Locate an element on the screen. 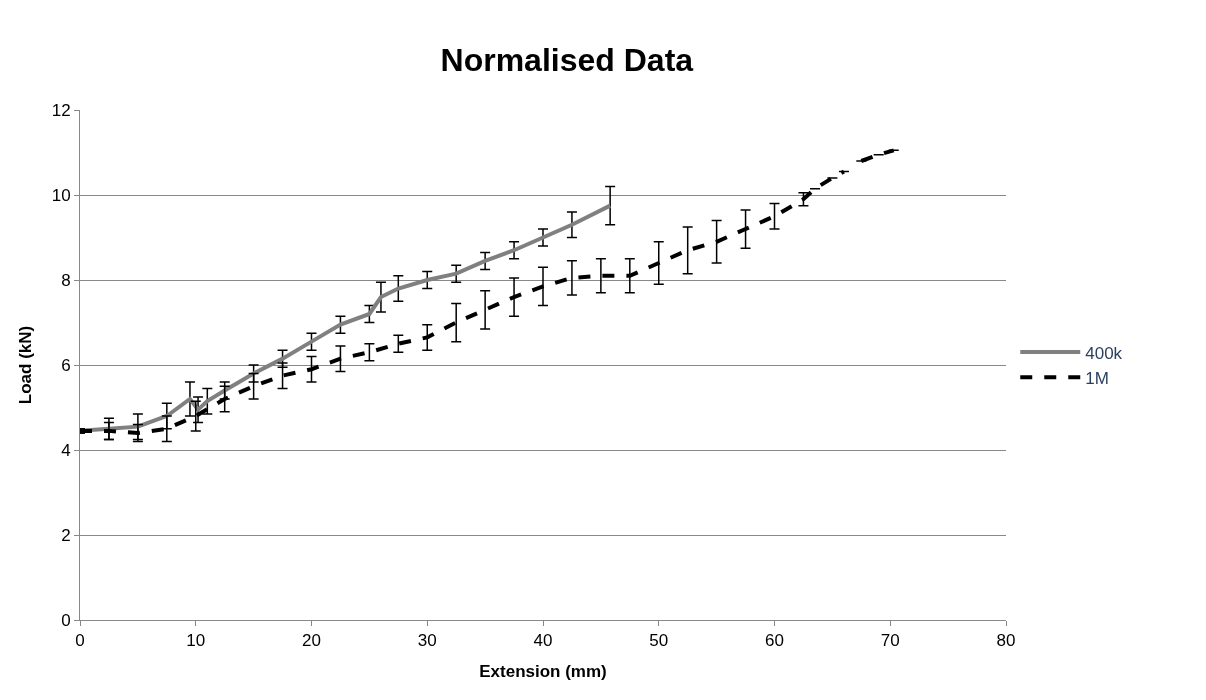 This screenshot has width=1206, height=700. y-tick-label: 4 is located at coordinates (66, 450).